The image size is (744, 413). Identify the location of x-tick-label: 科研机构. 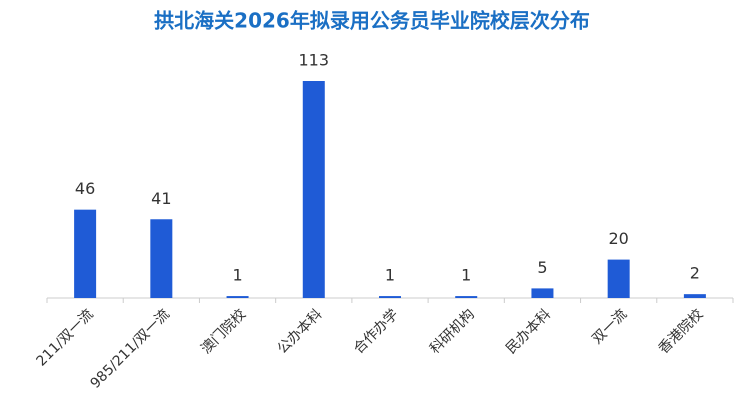
(452, 331).